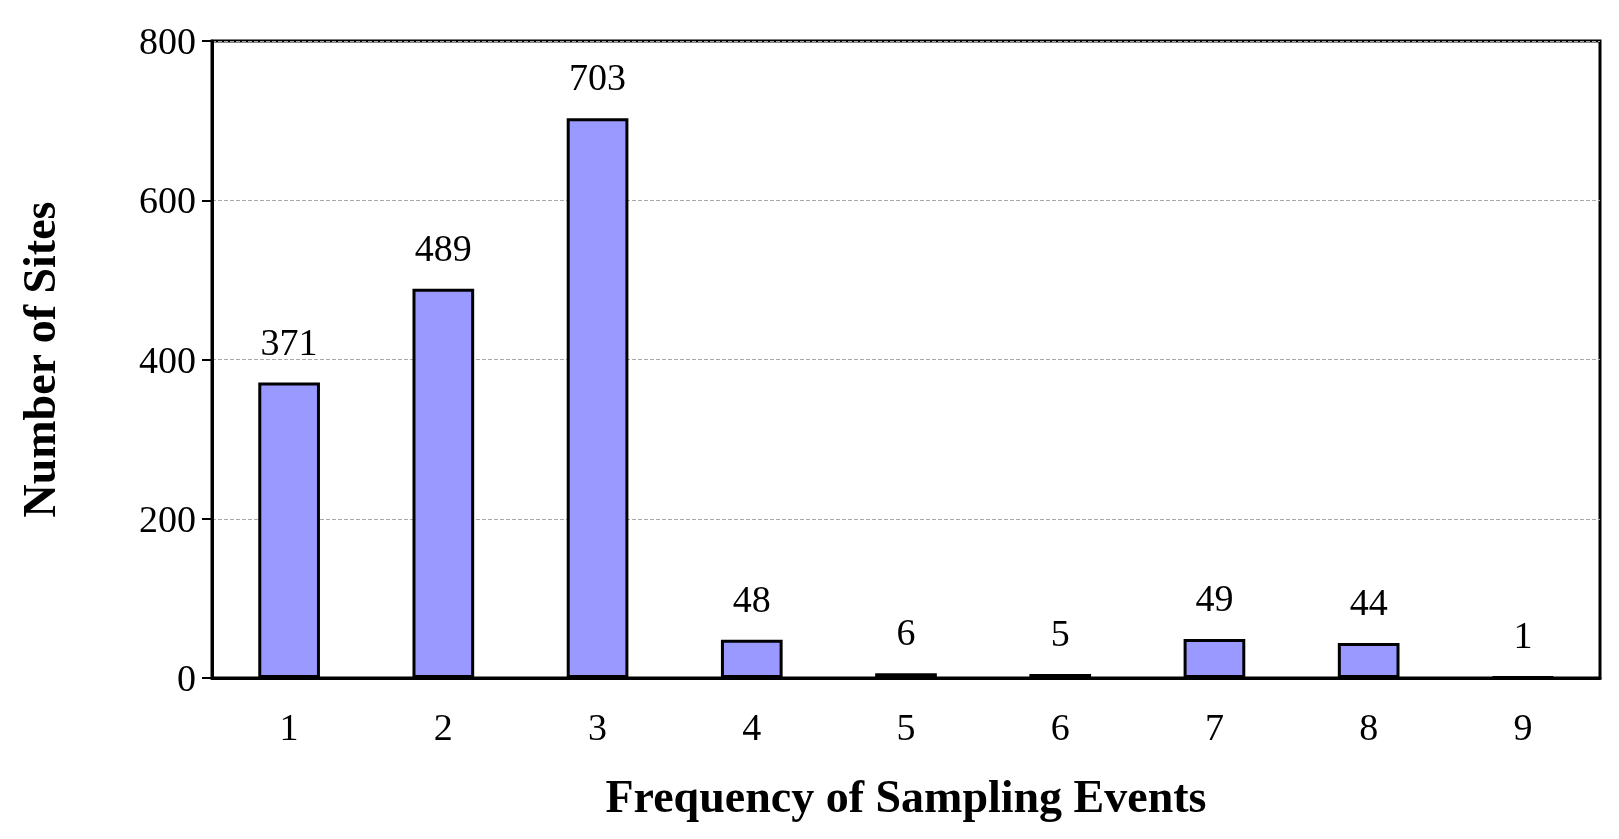 This screenshot has height=839, width=1619. Describe the element at coordinates (598, 727) in the screenshot. I see `x-tick-label: 3` at that location.